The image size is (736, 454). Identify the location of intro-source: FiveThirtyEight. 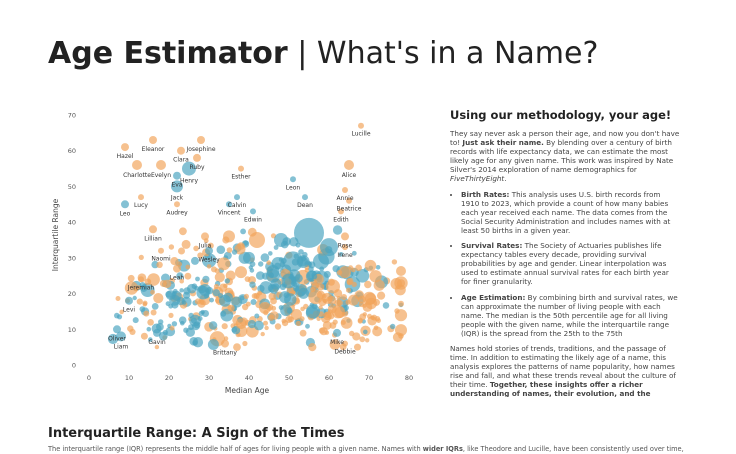
(477, 179).